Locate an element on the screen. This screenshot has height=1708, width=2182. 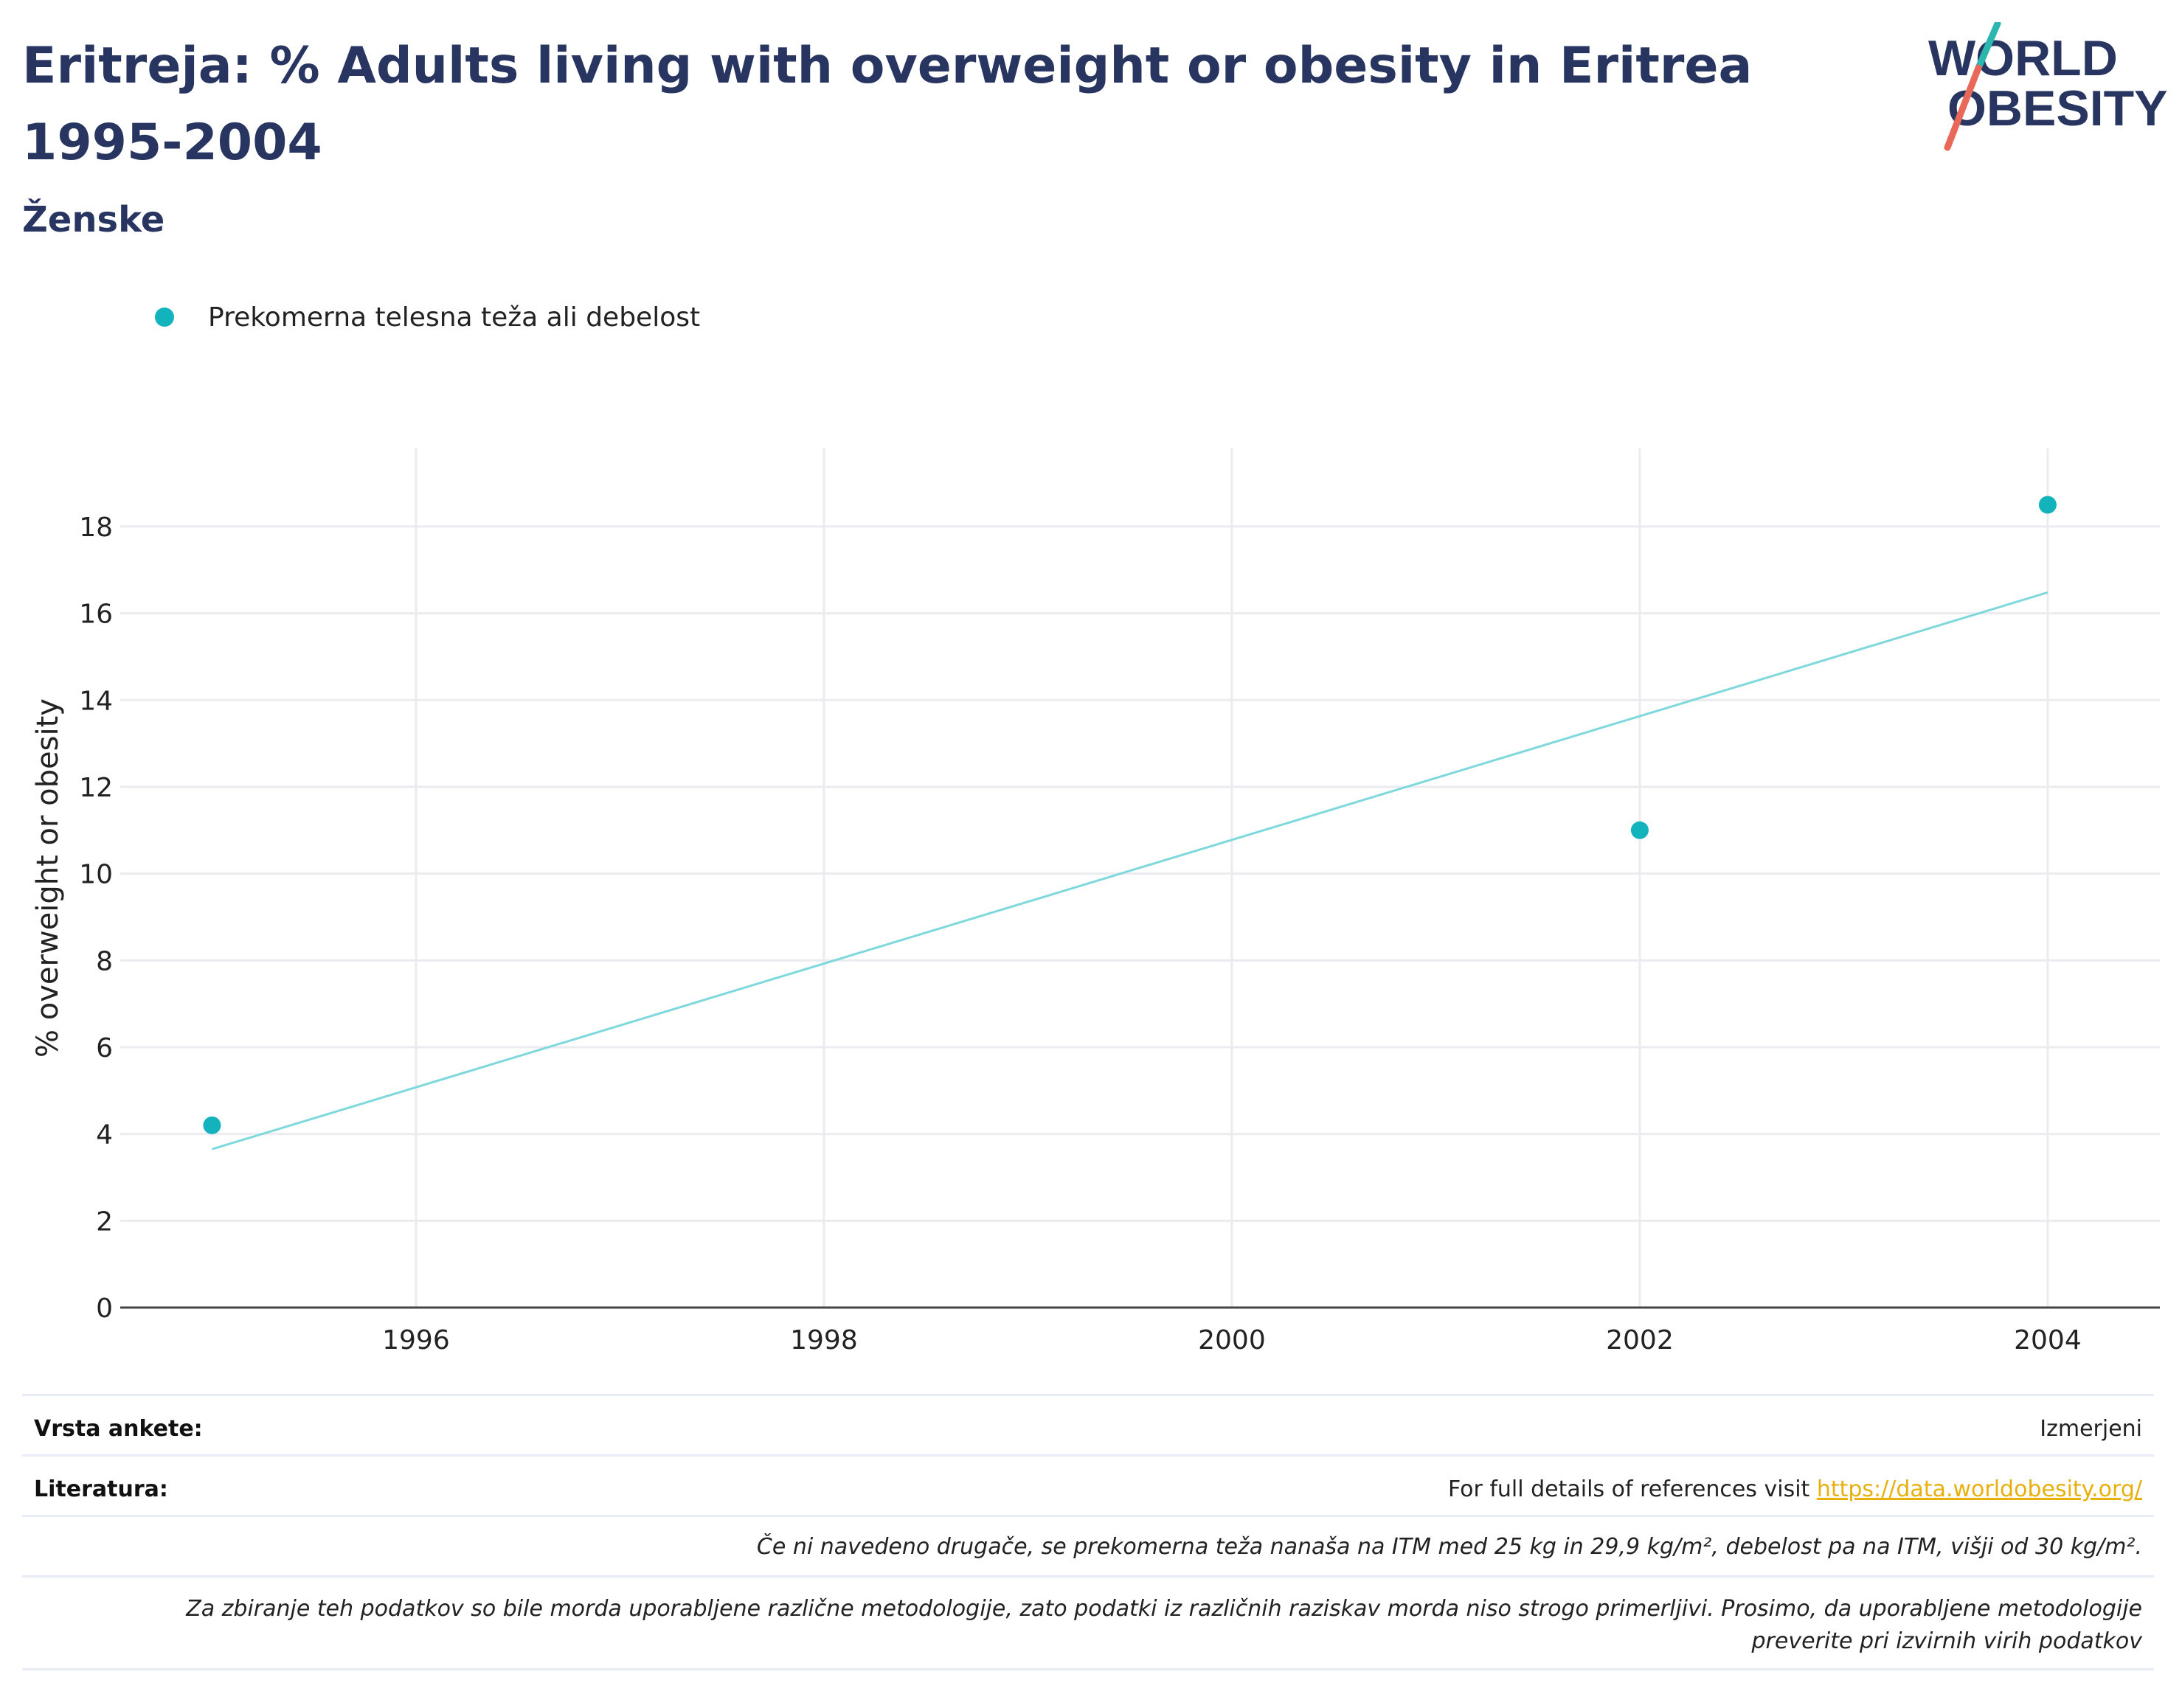
logo-text-obesity: OBESITY is located at coordinates (2057, 108).